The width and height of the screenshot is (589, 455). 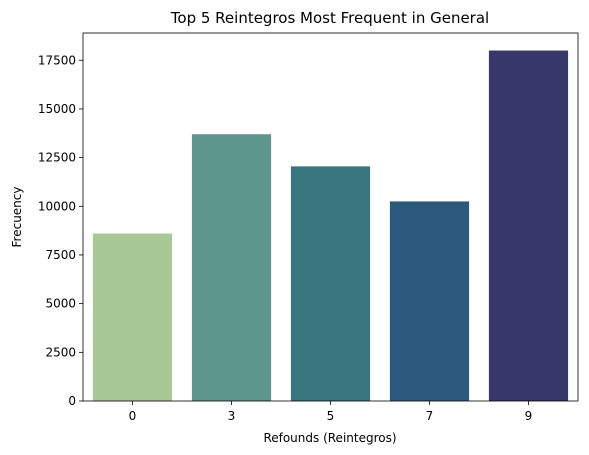 I want to click on y-tick-label: 17500, so click(x=57, y=60).